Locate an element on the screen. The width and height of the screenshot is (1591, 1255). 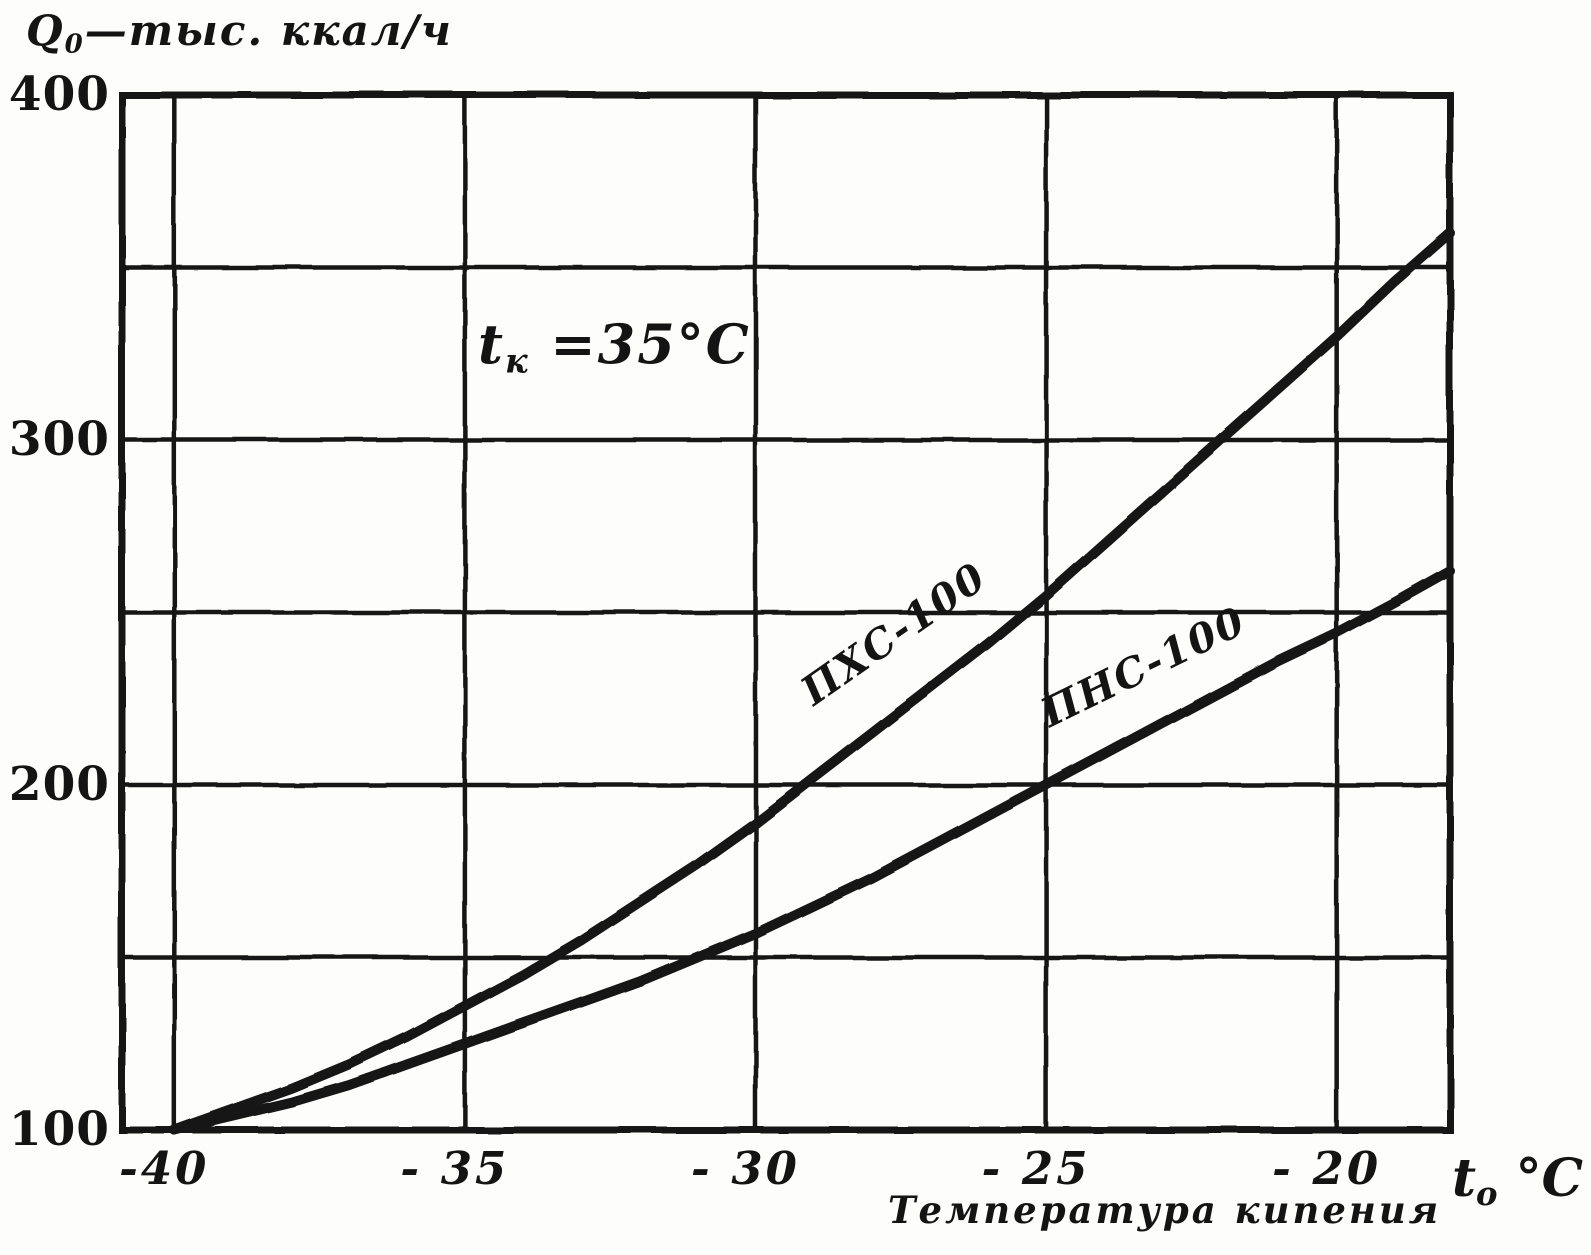
y-tick-label: 300 is located at coordinates (59, 439).